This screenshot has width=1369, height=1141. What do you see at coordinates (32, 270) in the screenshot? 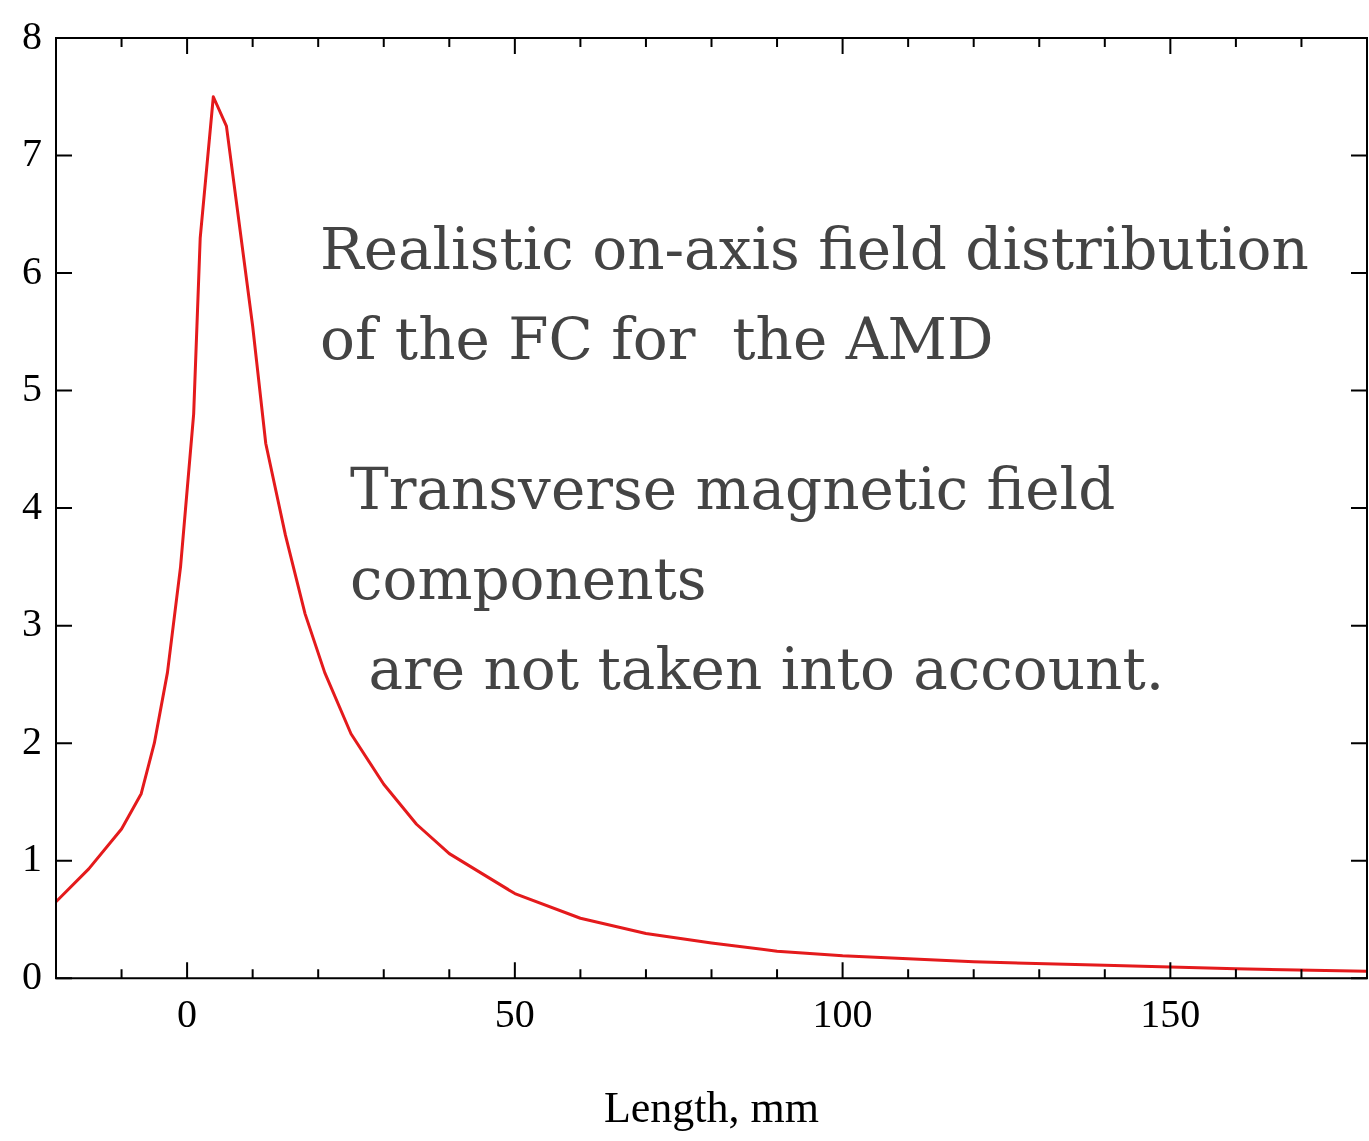
I see `y-tick-label: 6` at bounding box center [32, 270].